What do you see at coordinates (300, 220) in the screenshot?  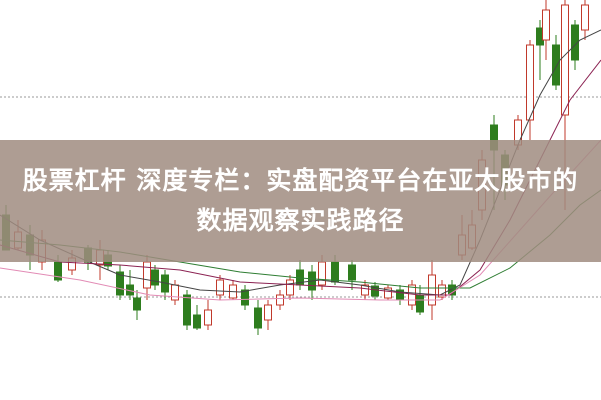 I see `title-line-2: 数据观察实践路径` at bounding box center [300, 220].